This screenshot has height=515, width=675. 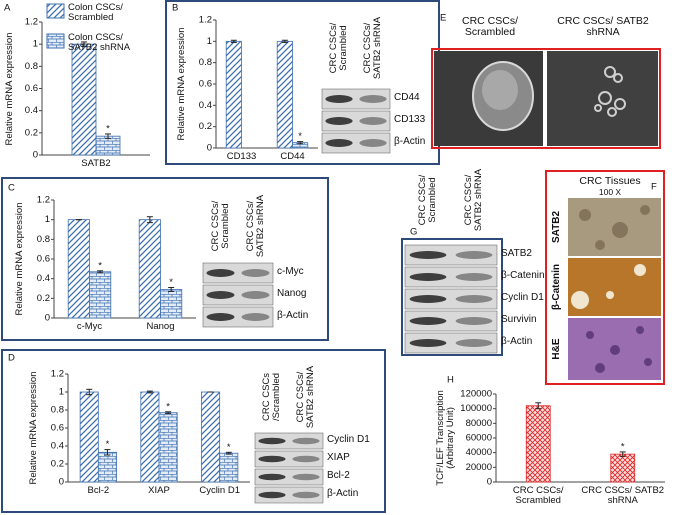 What do you see at coordinates (500, 90) in the screenshot?
I see `sphere` at bounding box center [500, 90].